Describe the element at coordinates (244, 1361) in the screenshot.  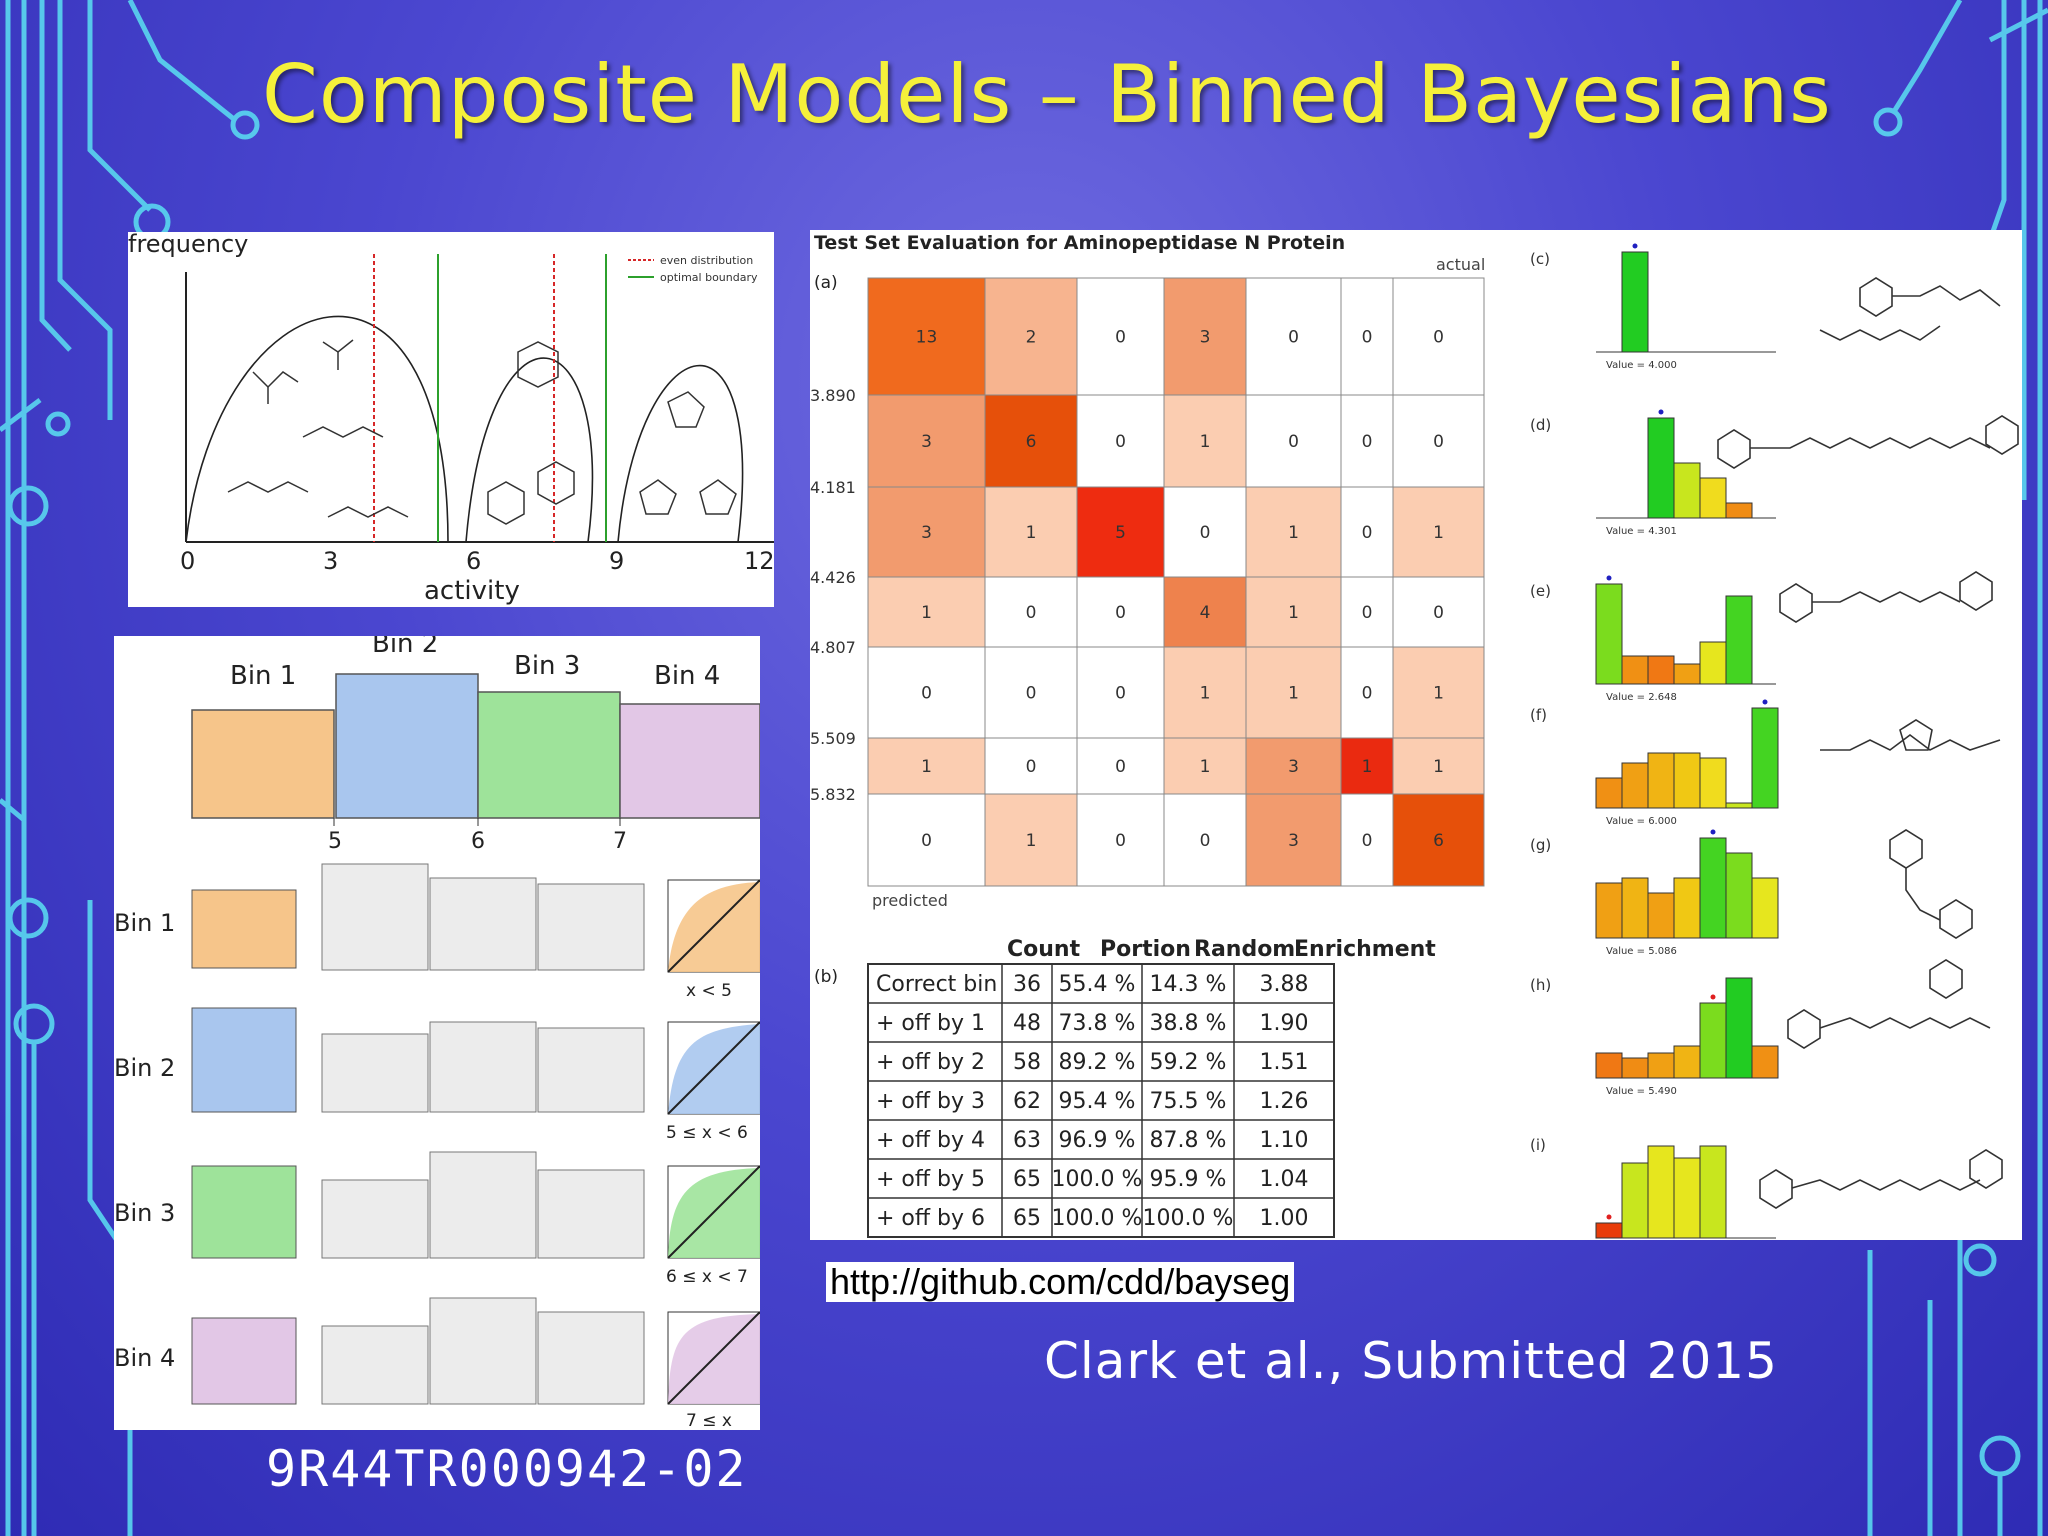
I see `row-bin-4-positive` at that location.